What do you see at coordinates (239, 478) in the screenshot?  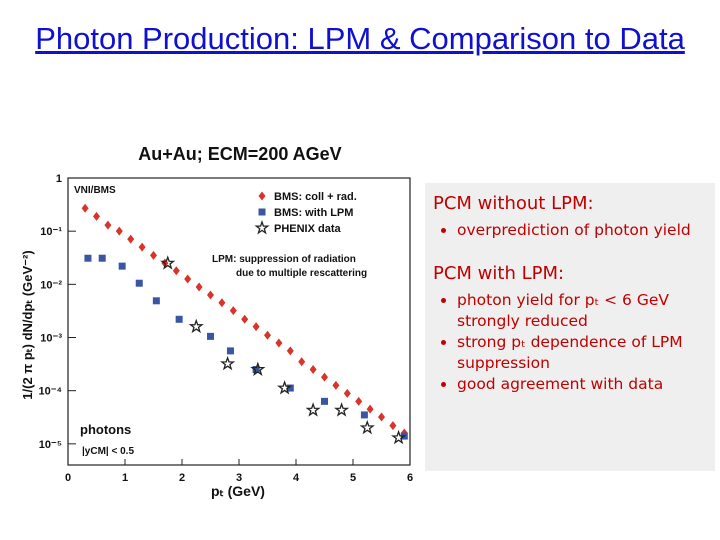 I see `x-tick-label: 3` at bounding box center [239, 478].